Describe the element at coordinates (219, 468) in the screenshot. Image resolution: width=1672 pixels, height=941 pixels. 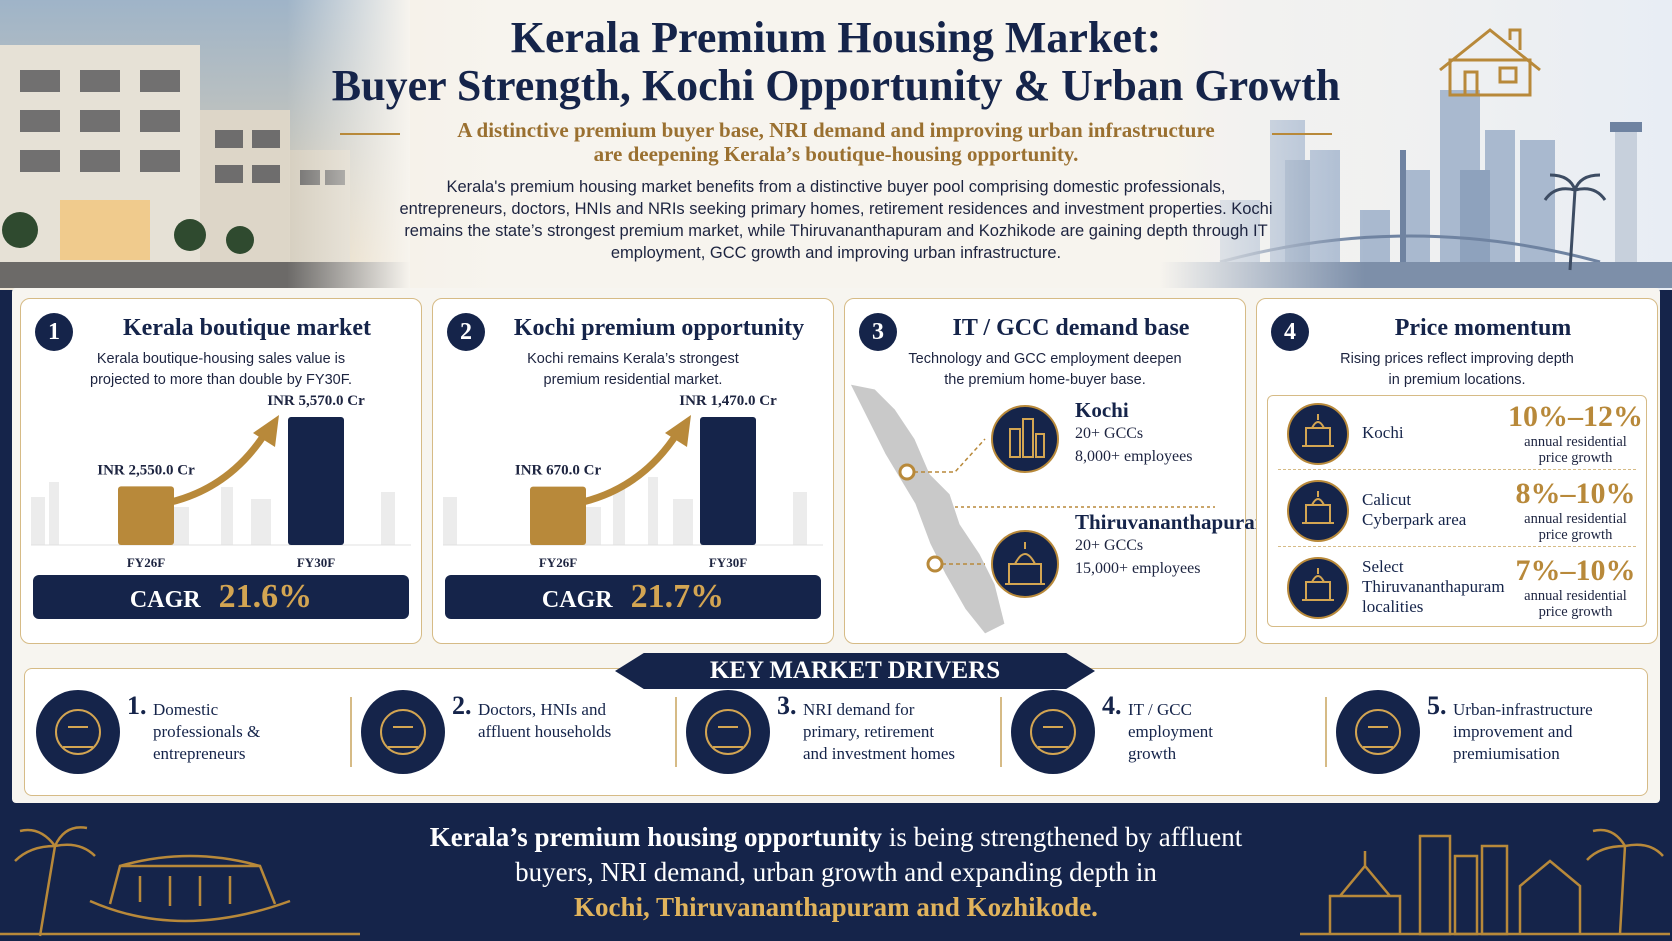
I see `growth-arrow` at that location.